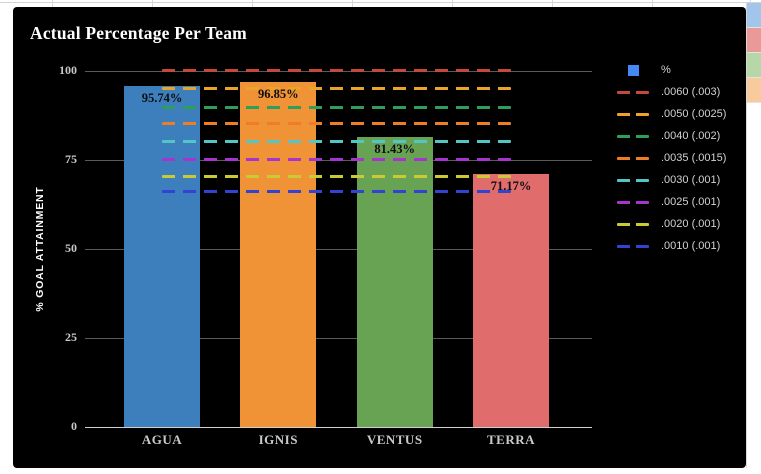  What do you see at coordinates (691, 202) in the screenshot?
I see `legend-label: .0025 (.001)` at bounding box center [691, 202].